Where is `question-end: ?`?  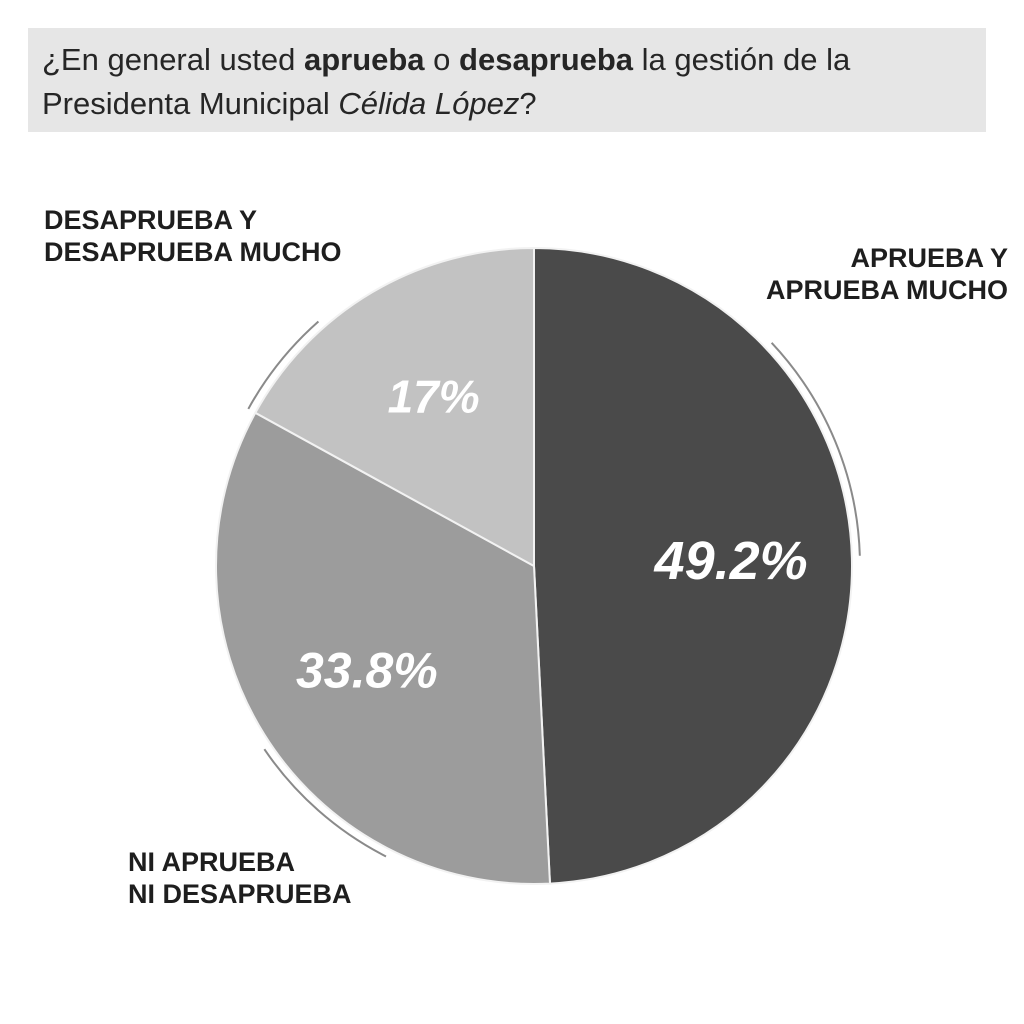 question-end: ? is located at coordinates (528, 103).